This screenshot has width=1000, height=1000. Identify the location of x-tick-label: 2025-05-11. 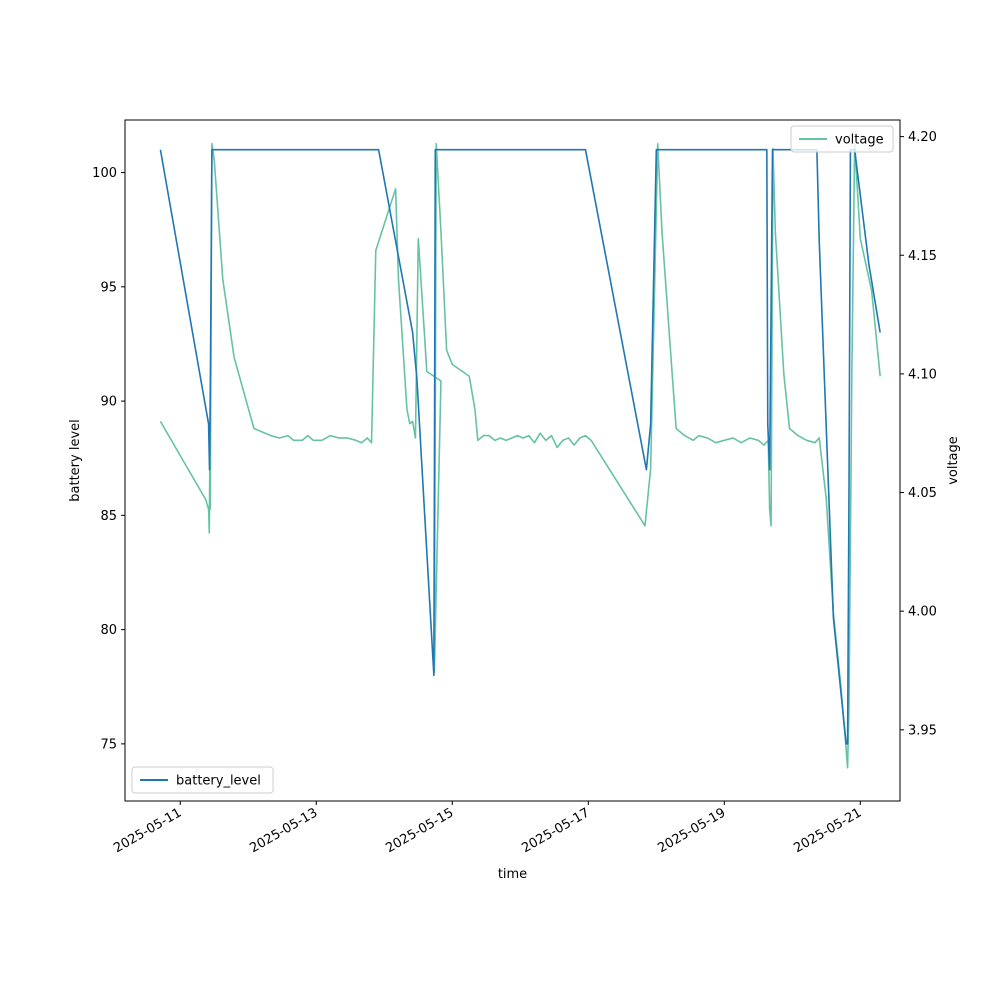
(147, 830).